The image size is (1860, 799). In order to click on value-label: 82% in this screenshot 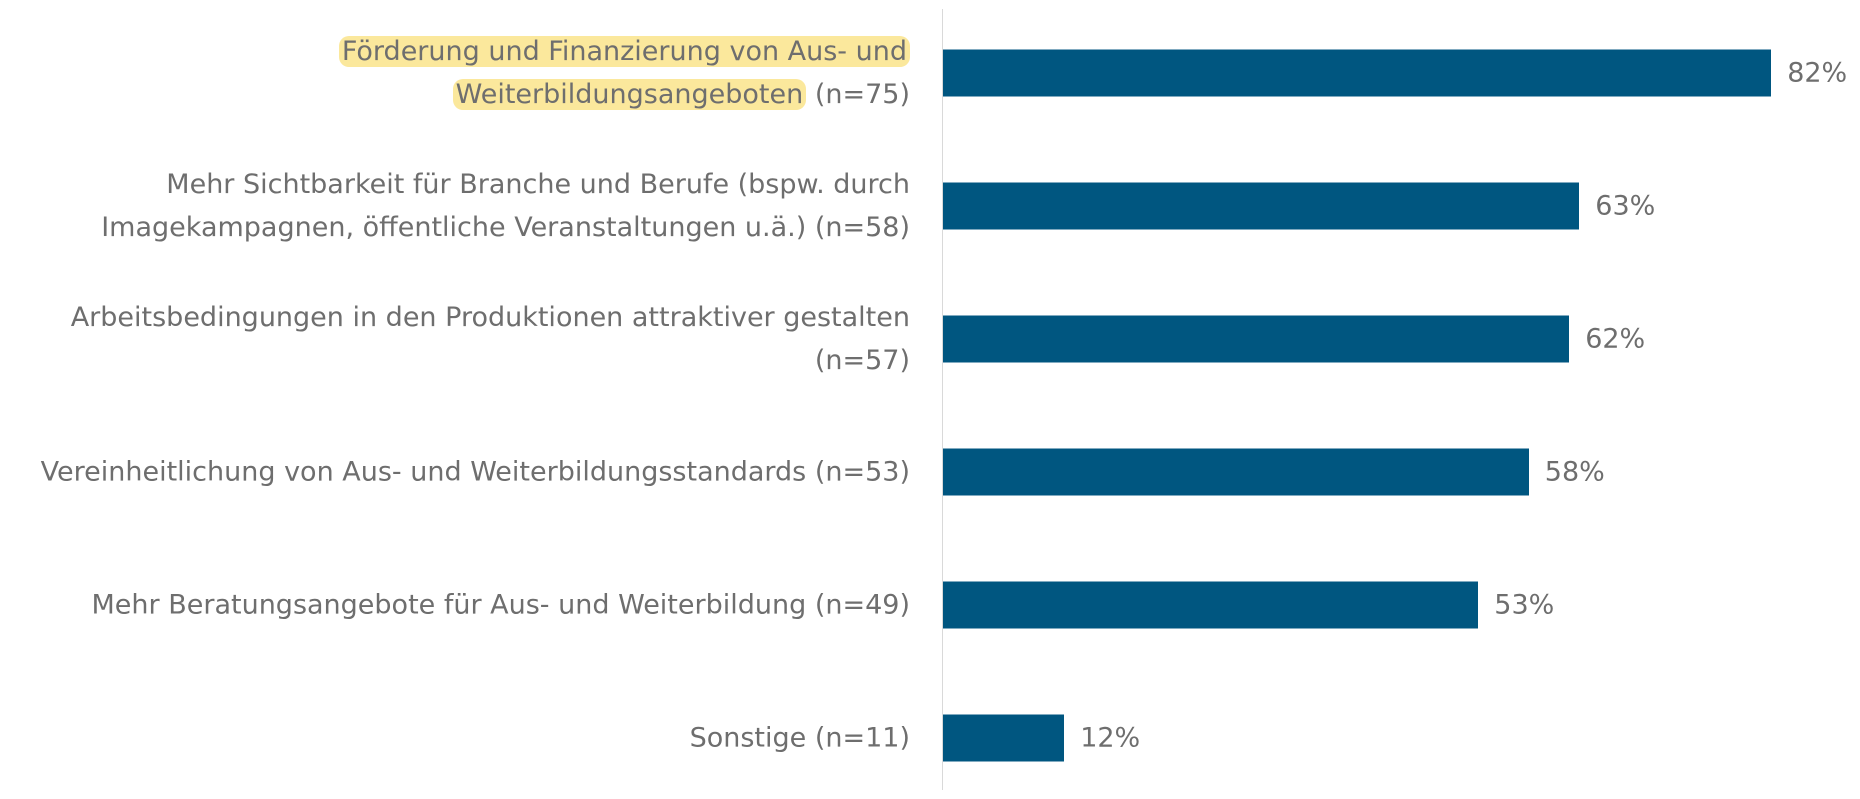, I will do `click(1817, 73)`.